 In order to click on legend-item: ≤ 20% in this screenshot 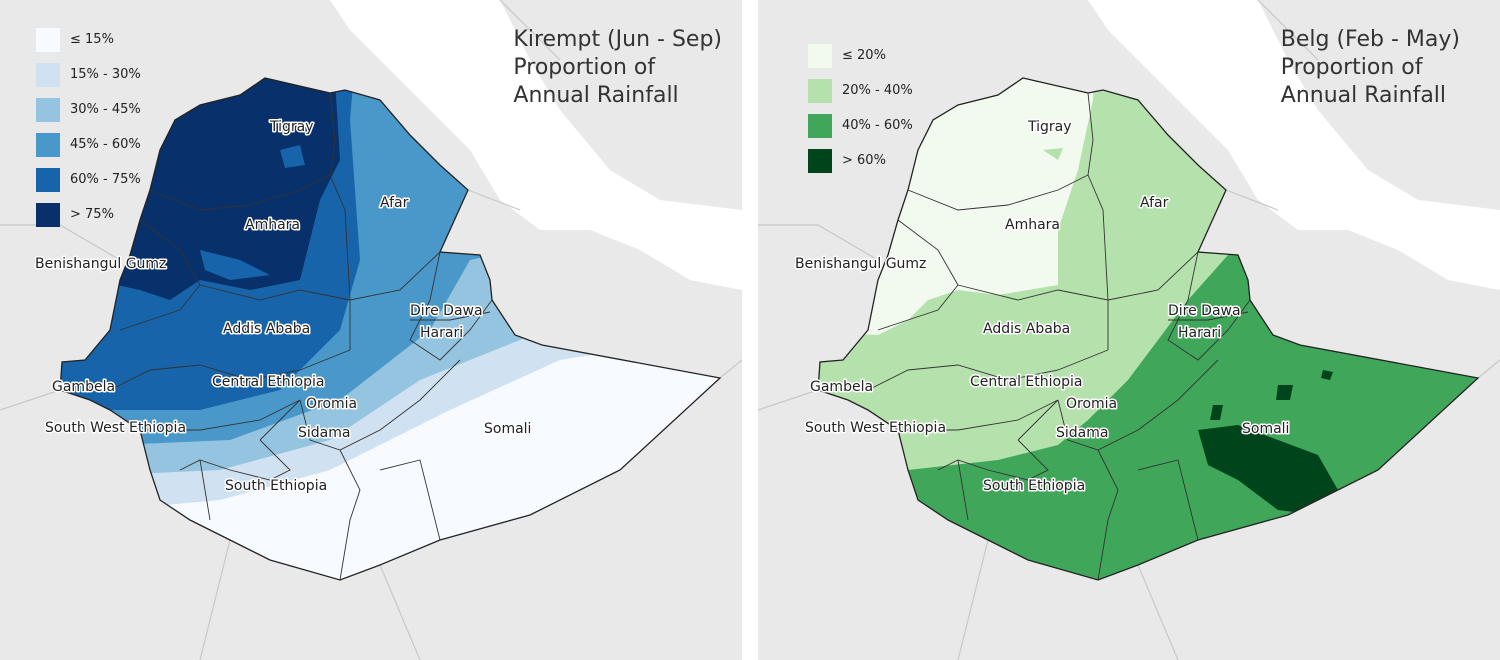, I will do `click(860, 55)`.